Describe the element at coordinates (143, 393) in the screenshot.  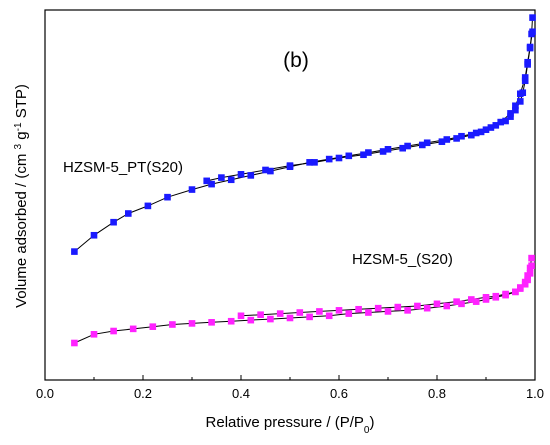
I see `x-tick-label: 0.2` at that location.